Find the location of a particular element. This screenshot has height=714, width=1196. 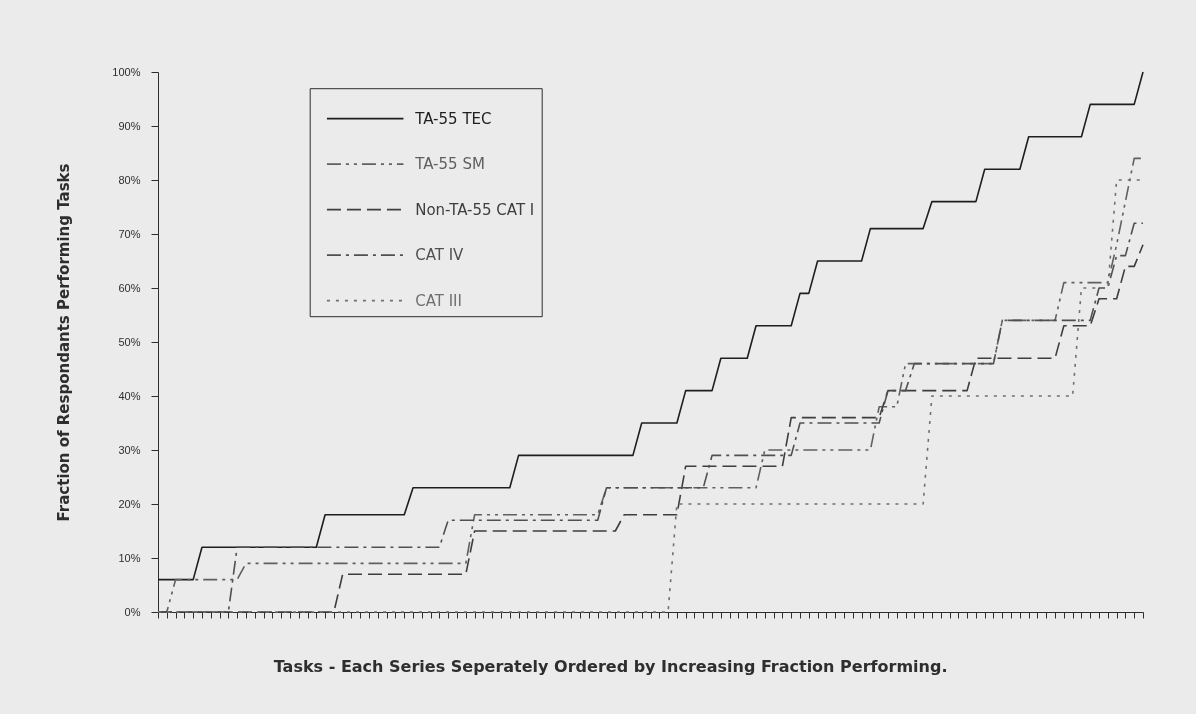

y-tick-label: 20% is located at coordinates (129, 503).